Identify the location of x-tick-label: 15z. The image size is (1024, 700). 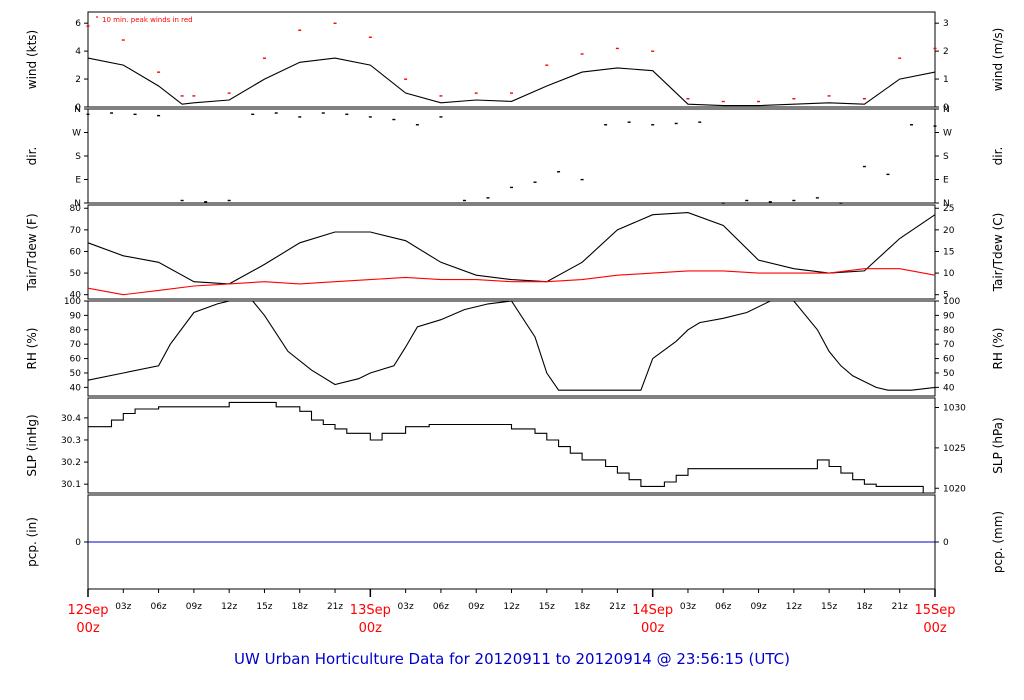
(264, 607).